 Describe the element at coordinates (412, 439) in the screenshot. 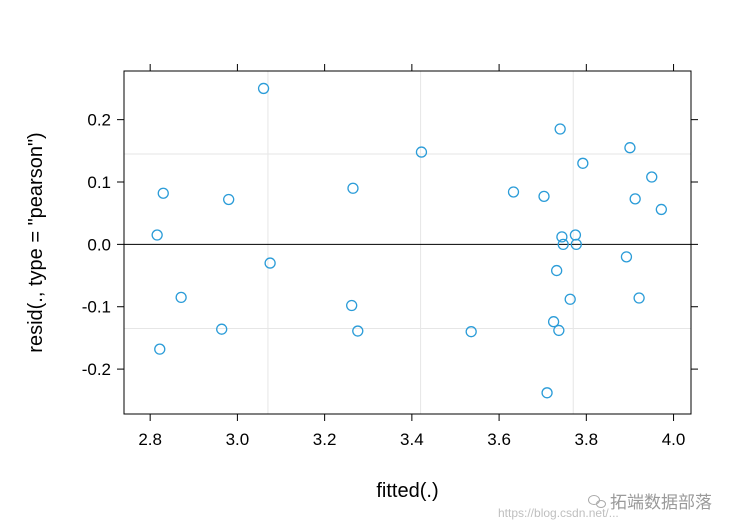

I see `x-tick-label-3: 3.4` at that location.